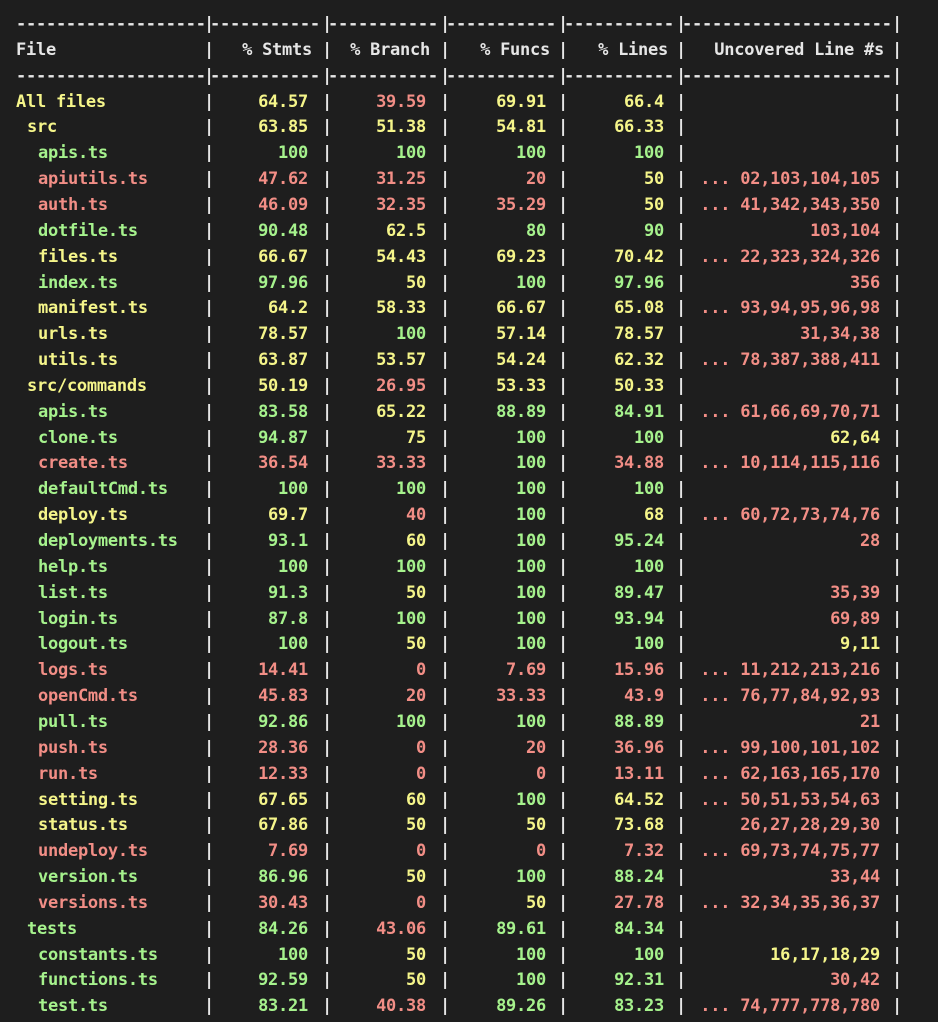 Image resolution: width=938 pixels, height=1022 pixels. What do you see at coordinates (283, 101) in the screenshot?
I see `stmts-cell: 64.57` at bounding box center [283, 101].